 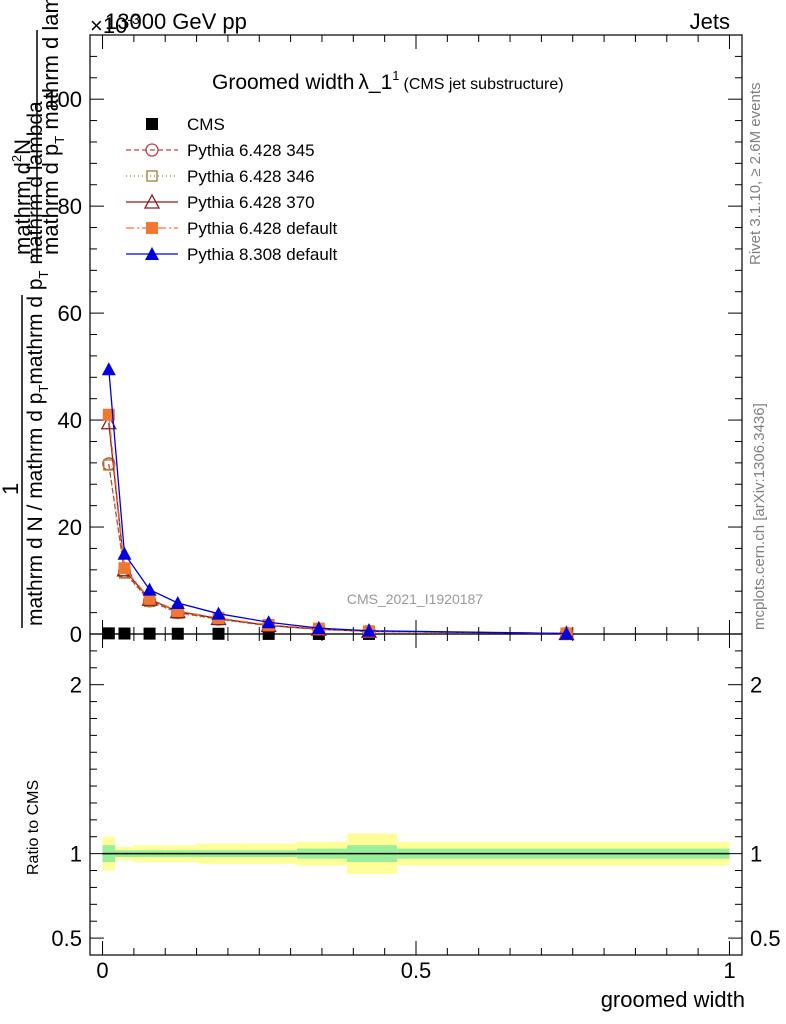 I want to click on y-tick-label: 60, so click(x=70, y=313).